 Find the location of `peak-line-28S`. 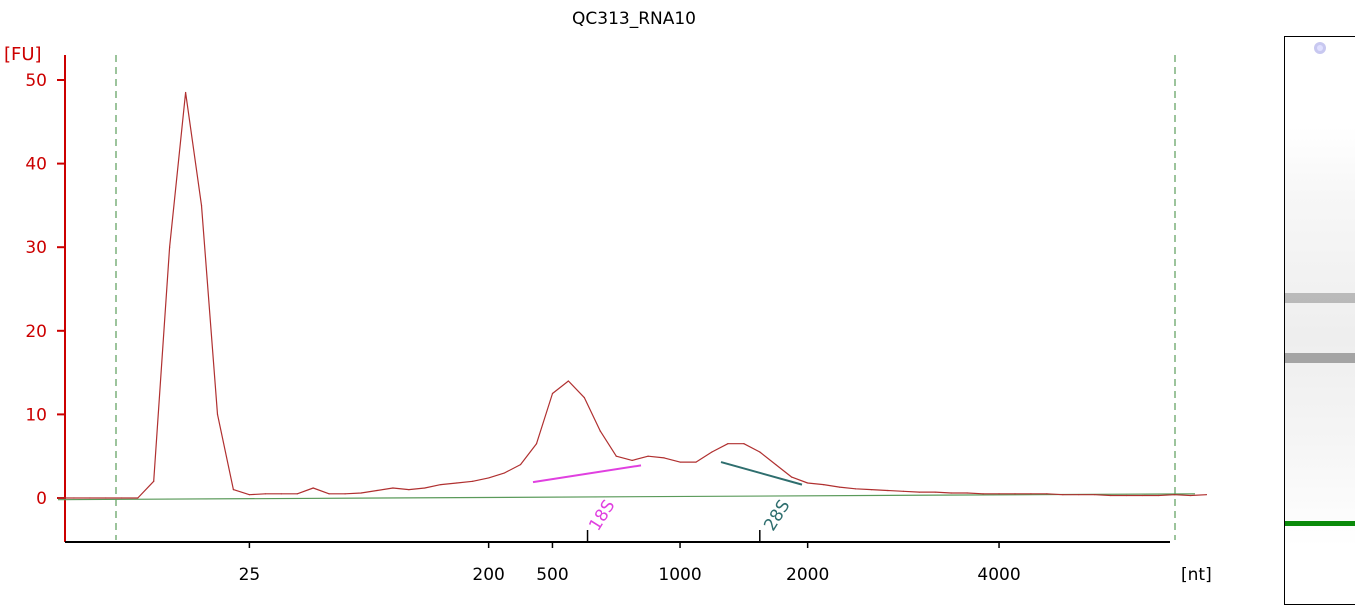

peak-line-28S is located at coordinates (761, 473).